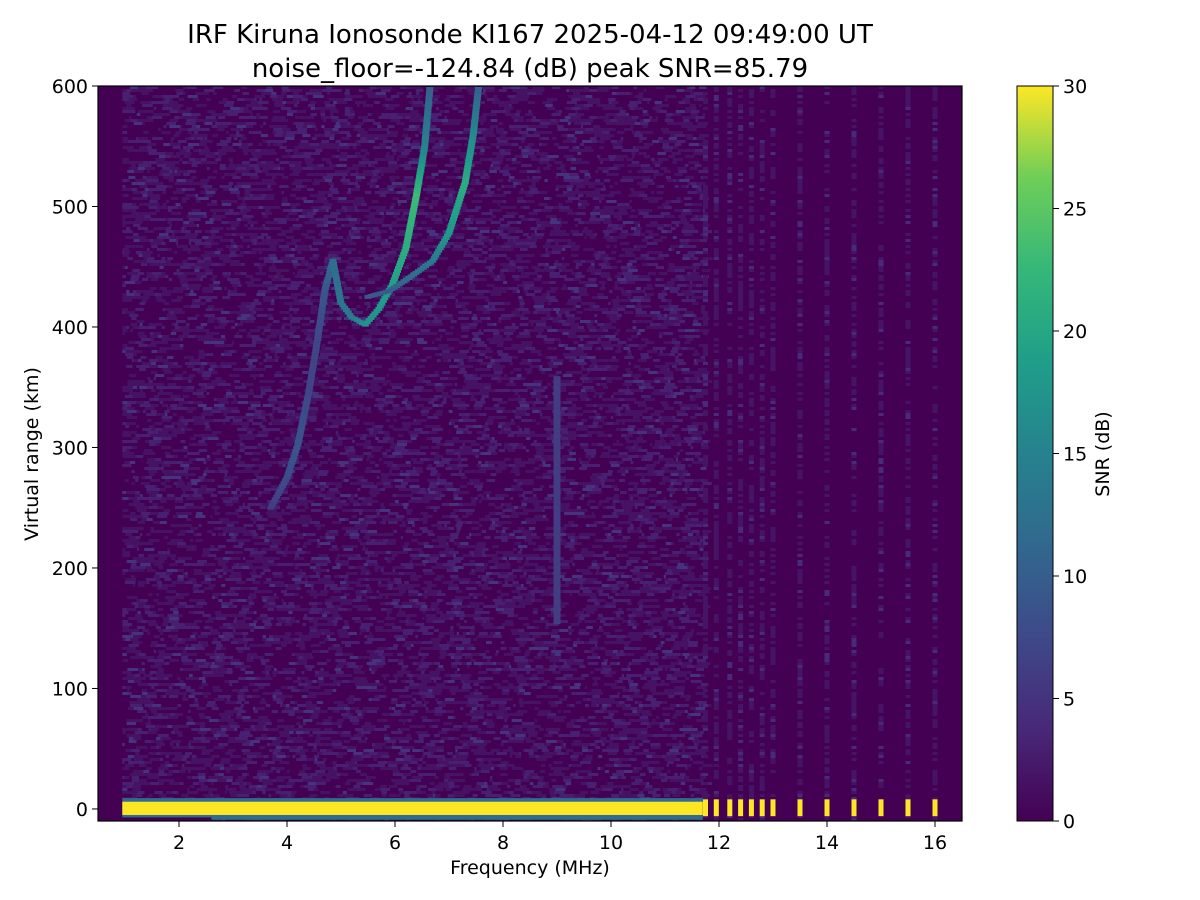 The width and height of the screenshot is (1200, 900). What do you see at coordinates (32, 454) in the screenshot?
I see `y-axis-label: Virtual range (km)` at bounding box center [32, 454].